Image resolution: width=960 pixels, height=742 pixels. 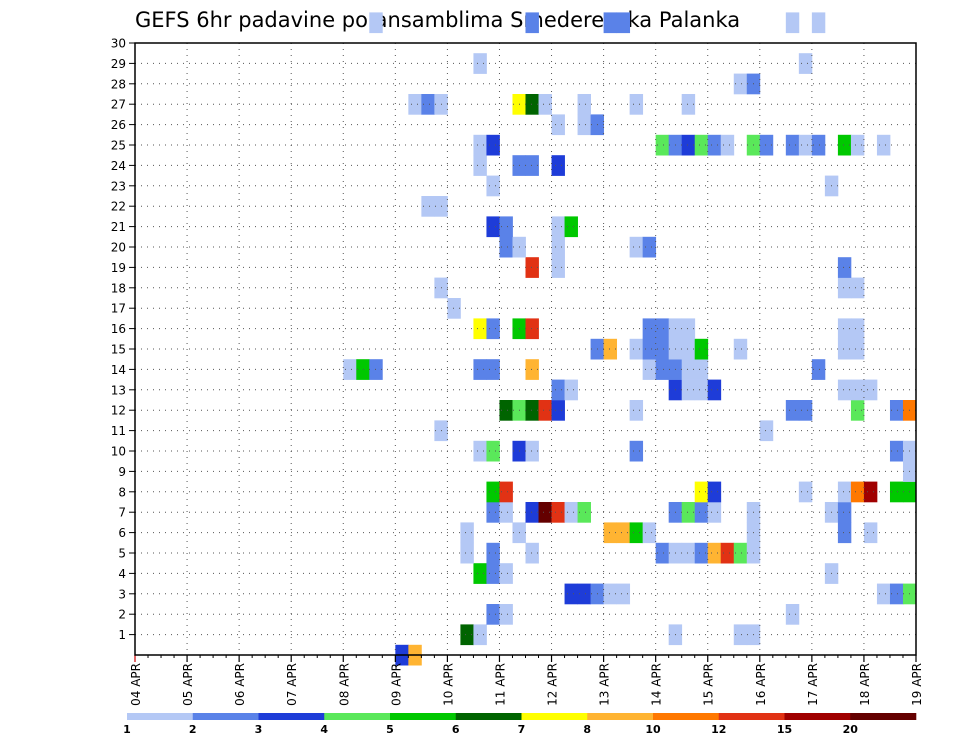 I want to click on legend-tick-label: 12, so click(x=718, y=729).